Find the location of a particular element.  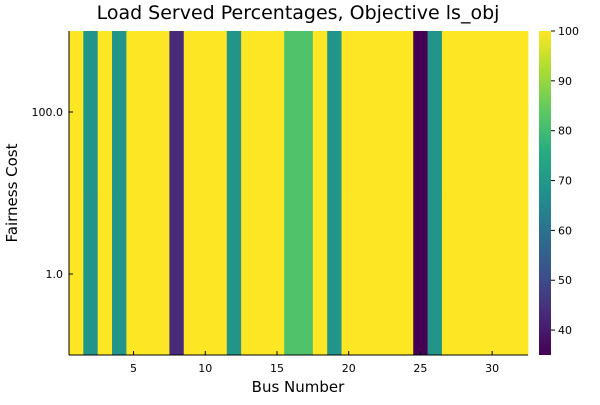

colorbar: 40 50 60 70 80 90 100 is located at coordinates (559, 190).